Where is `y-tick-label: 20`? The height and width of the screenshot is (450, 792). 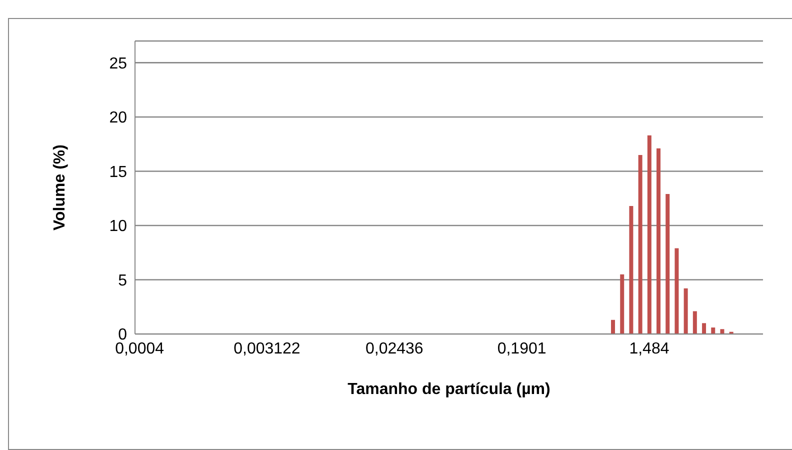 y-tick-label: 20 is located at coordinates (118, 118).